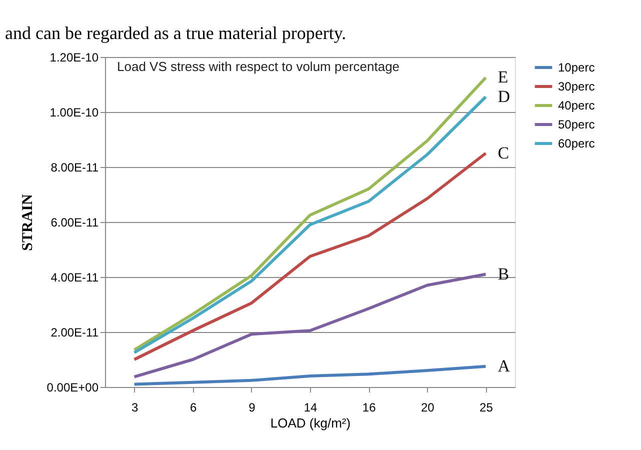 The width and height of the screenshot is (641, 450). What do you see at coordinates (576, 125) in the screenshot?
I see `legend-label: 50perc` at bounding box center [576, 125].